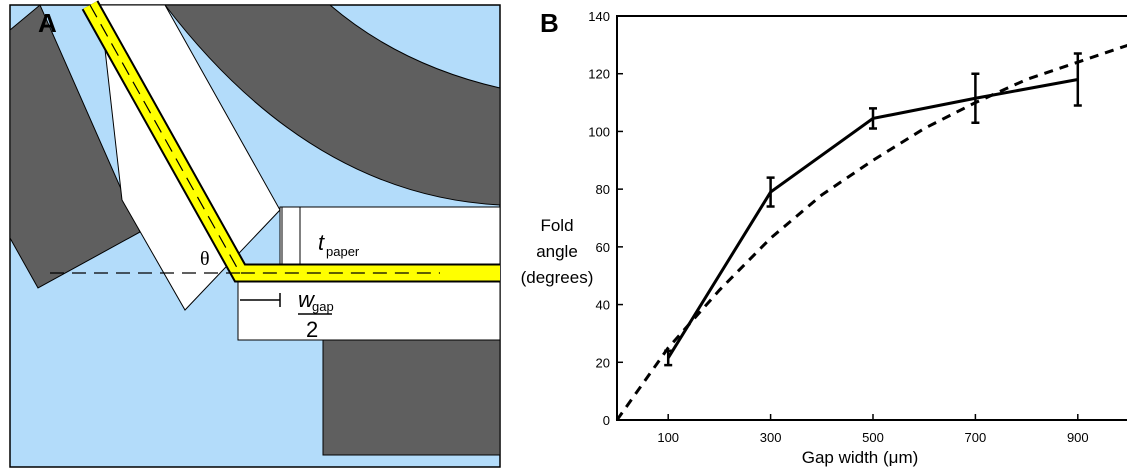 Image resolution: width=1127 pixels, height=473 pixels. What do you see at coordinates (205, 259) in the screenshot?
I see `angle-label: θ` at bounding box center [205, 259].